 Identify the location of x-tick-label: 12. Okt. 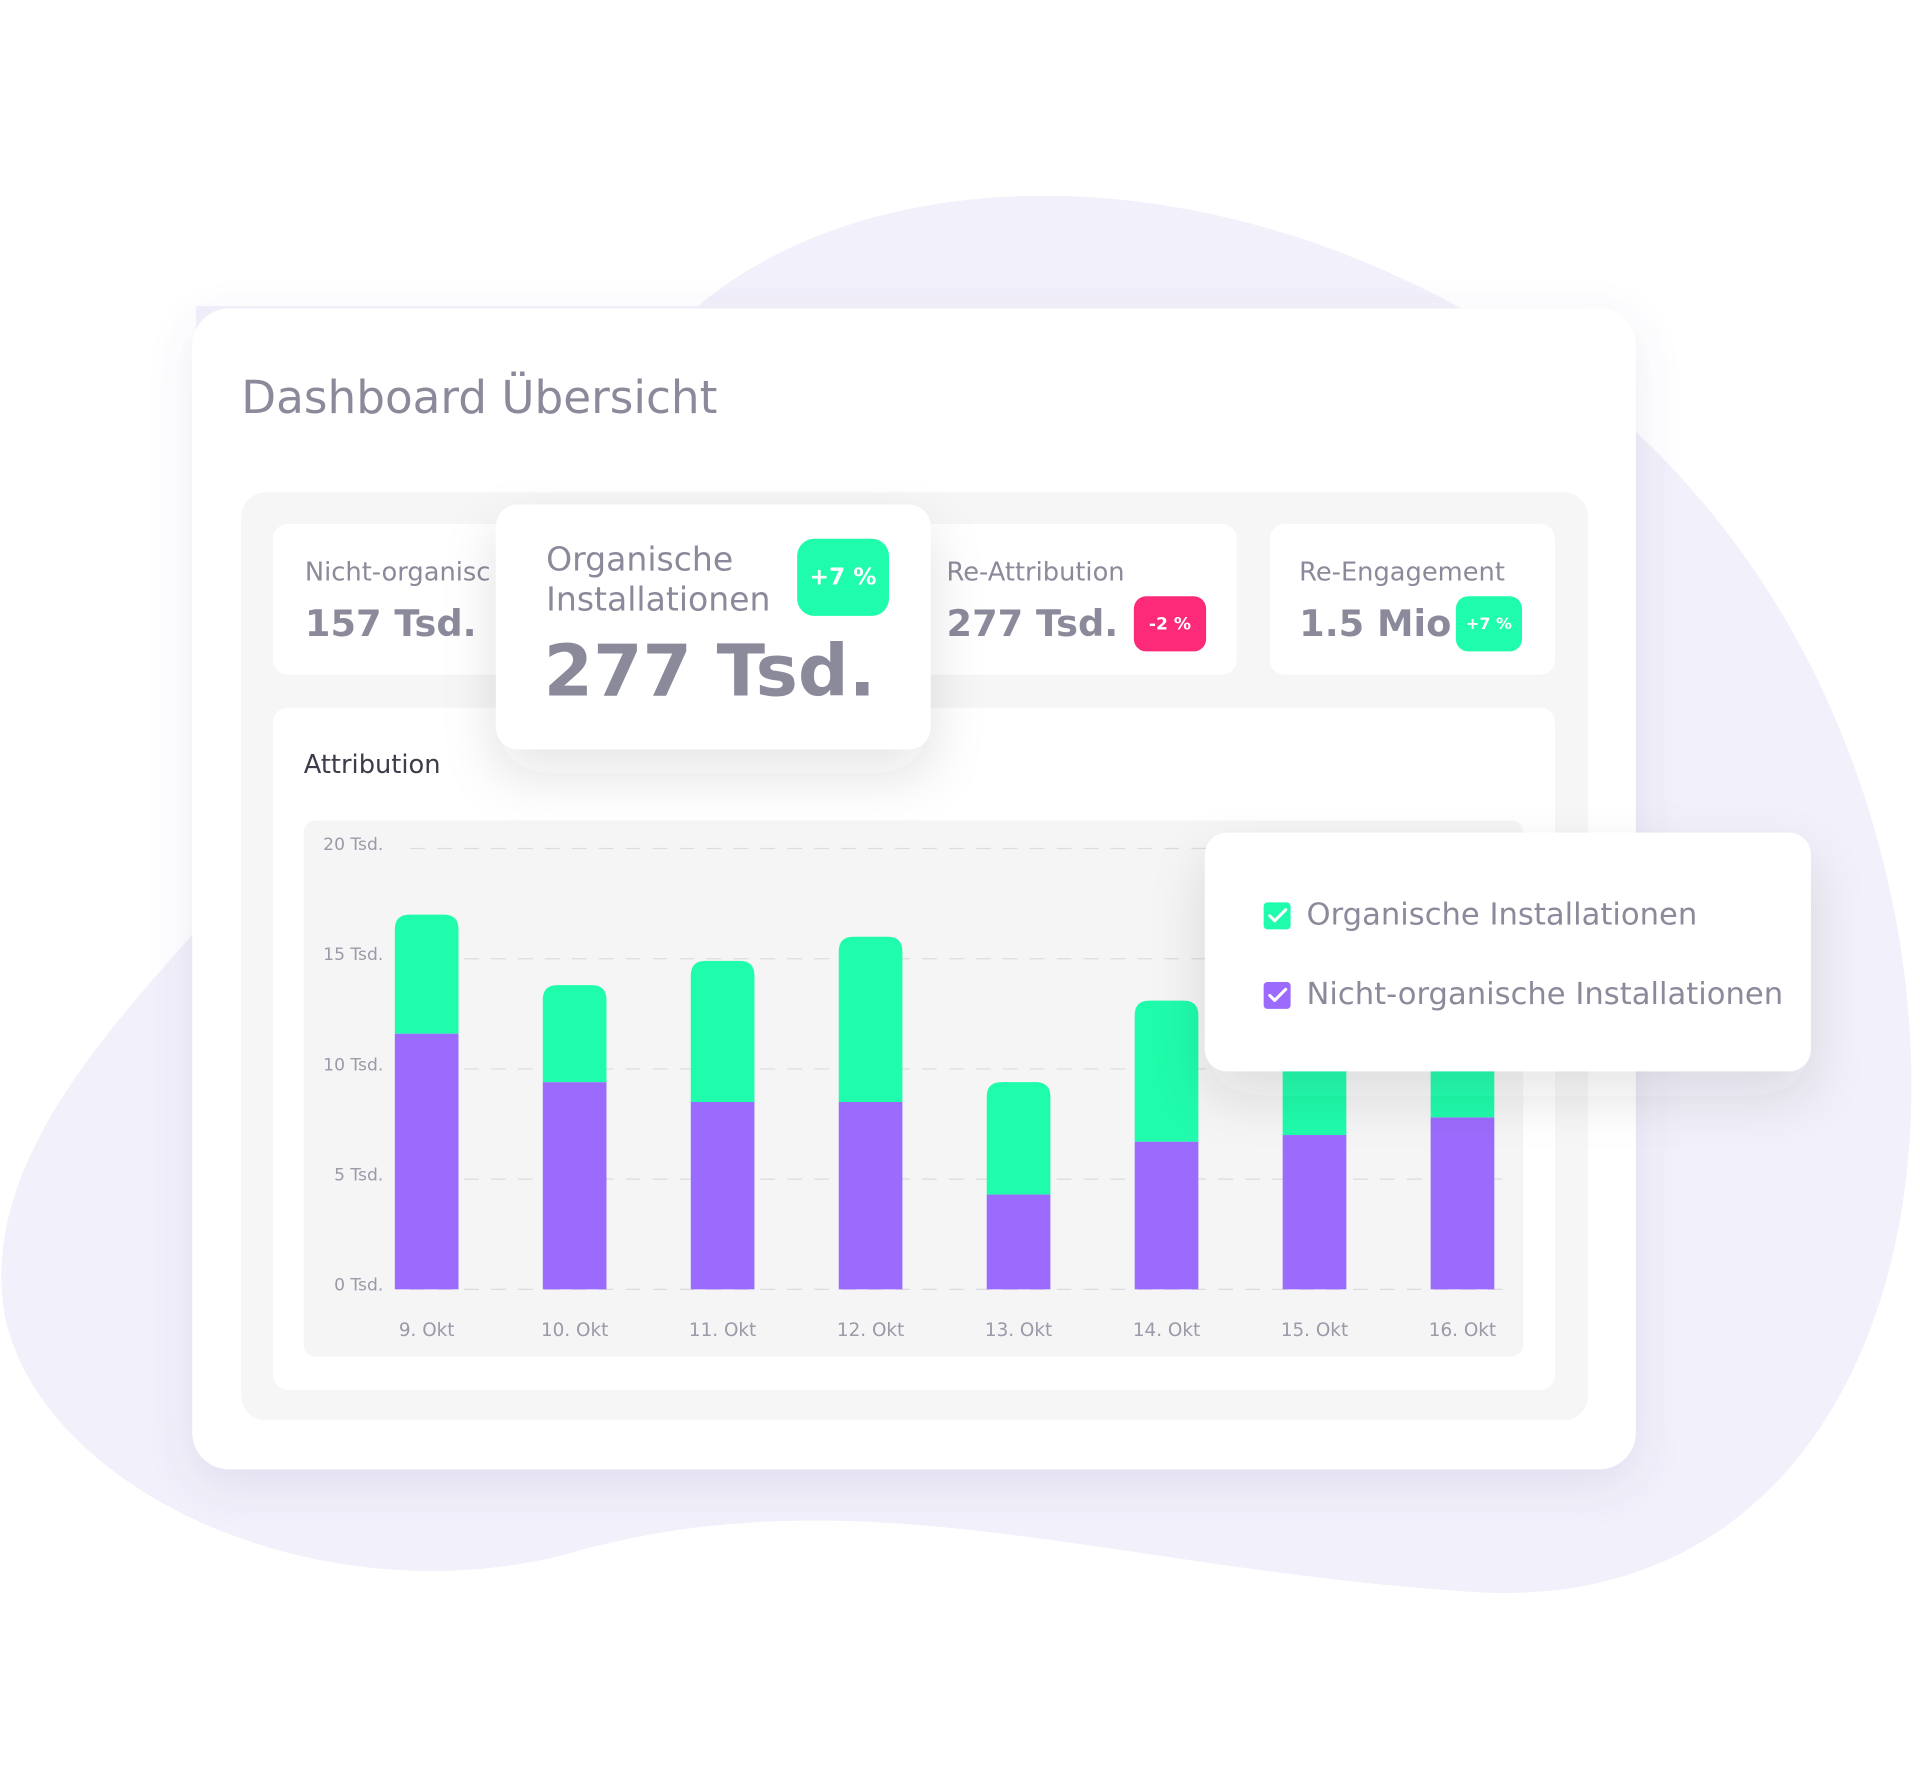
(870, 1330).